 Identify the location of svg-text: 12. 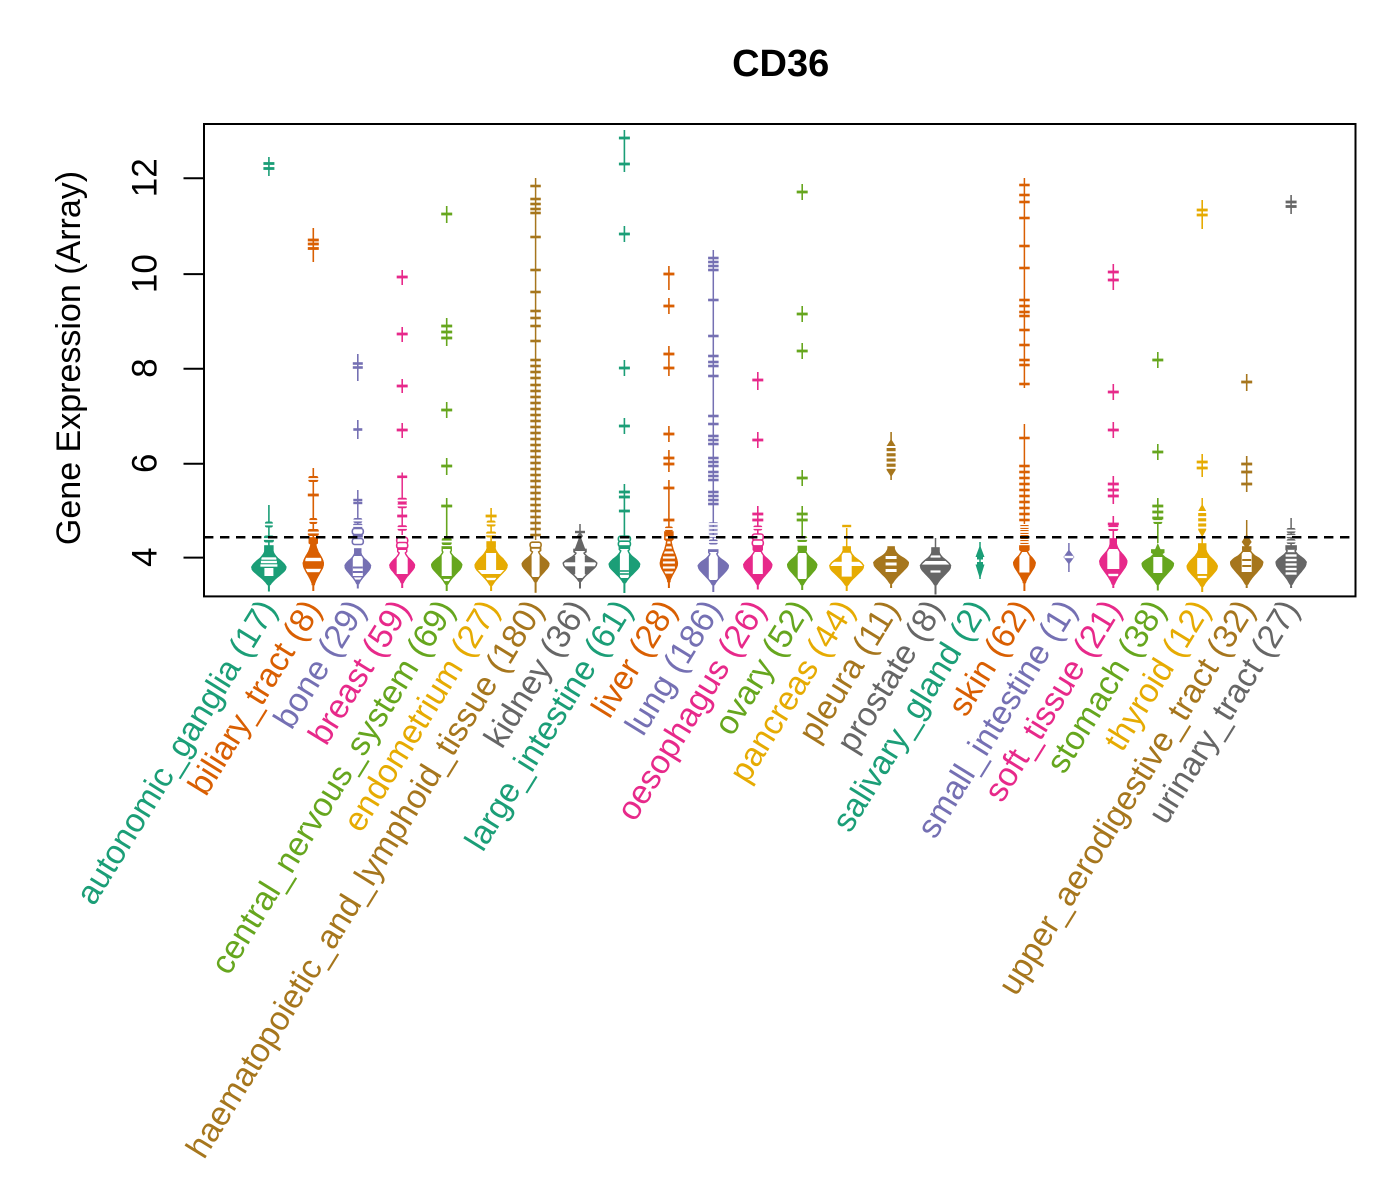
(145, 177).